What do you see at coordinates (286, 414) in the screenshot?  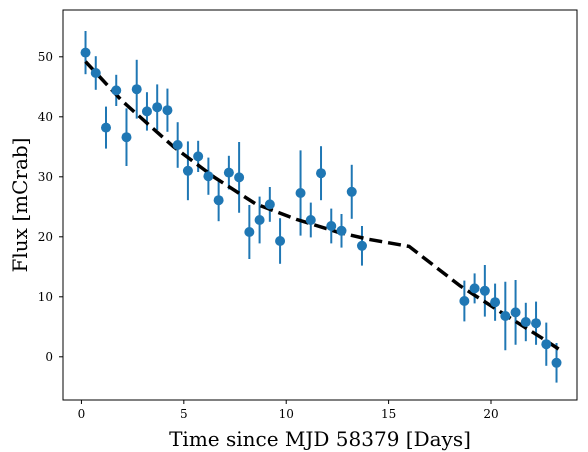 I see `x-tick-label: 10` at bounding box center [286, 414].